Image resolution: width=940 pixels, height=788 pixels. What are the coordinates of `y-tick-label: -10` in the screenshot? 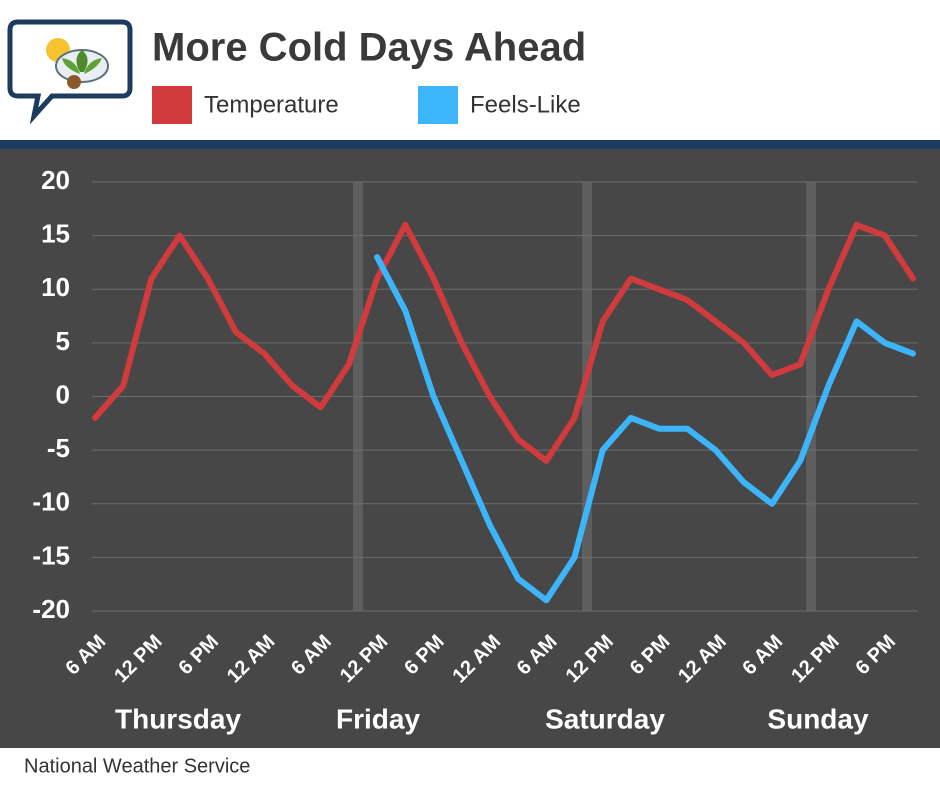 It's located at (51, 502).